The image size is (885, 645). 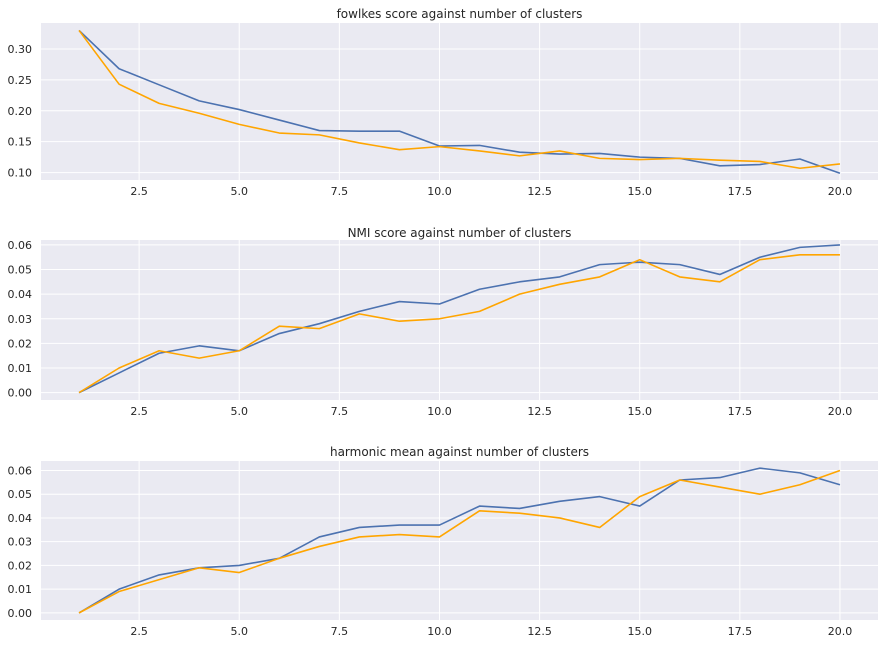 I want to click on chart-title: fowlkes score against number of clusters, so click(x=460, y=14).